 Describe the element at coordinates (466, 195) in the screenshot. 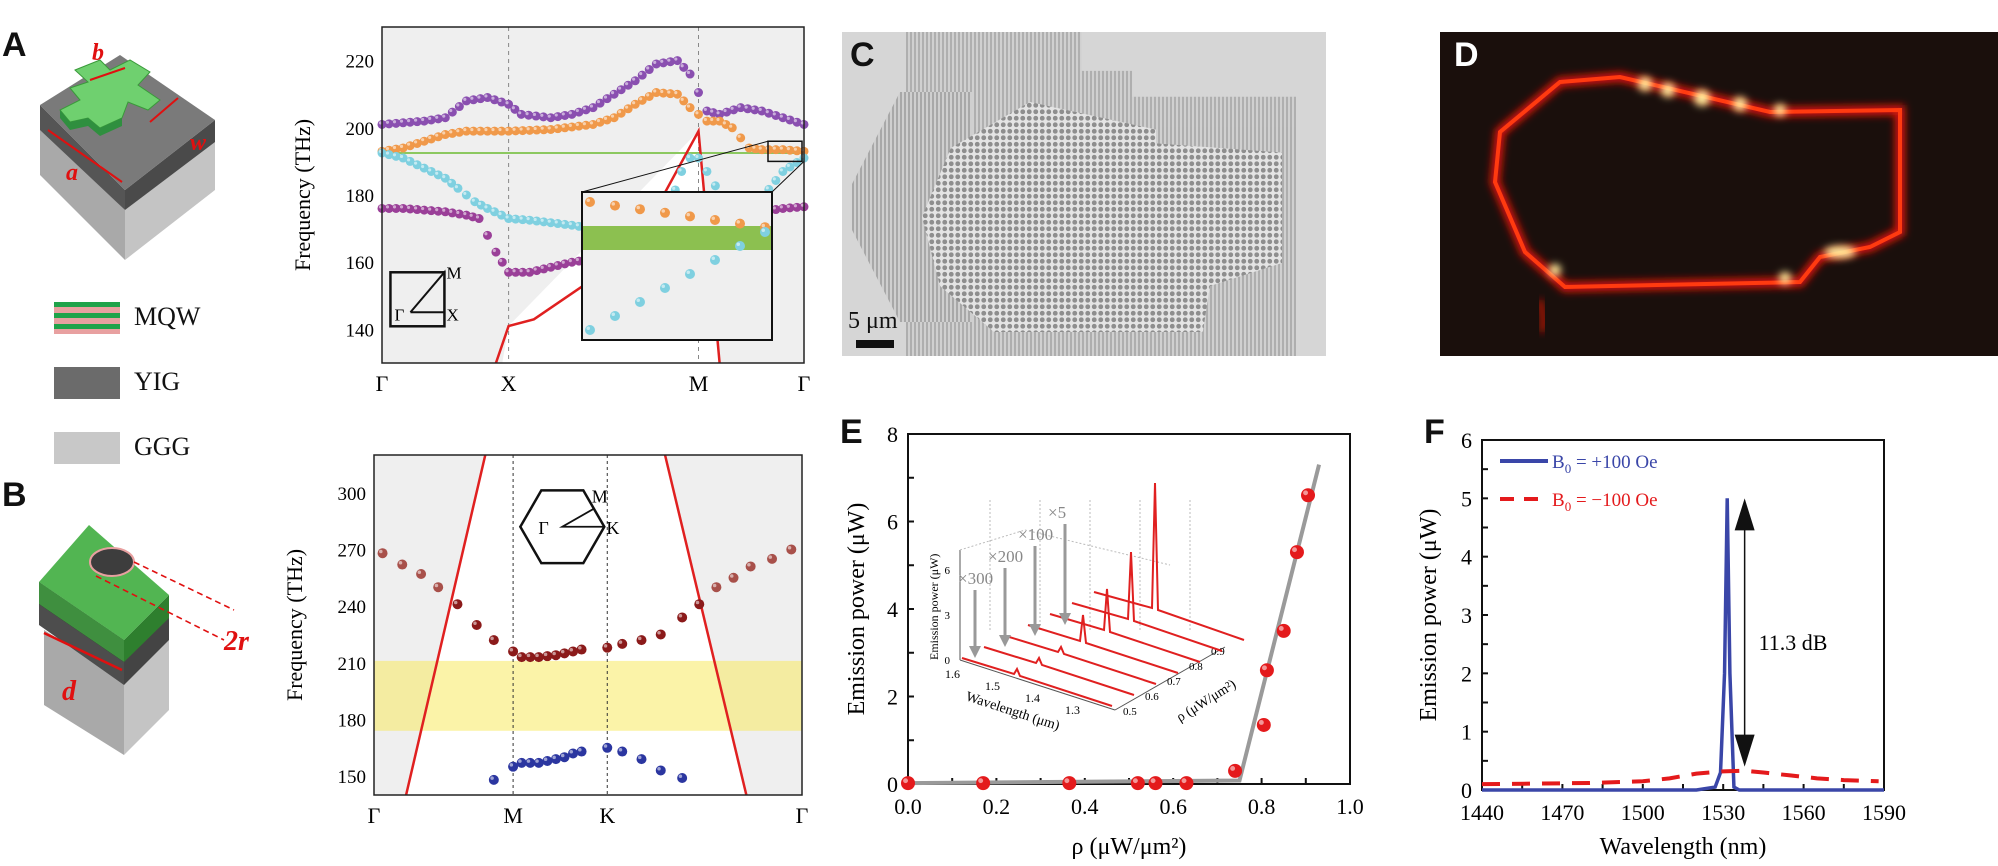

I see `band-cyan-point` at that location.